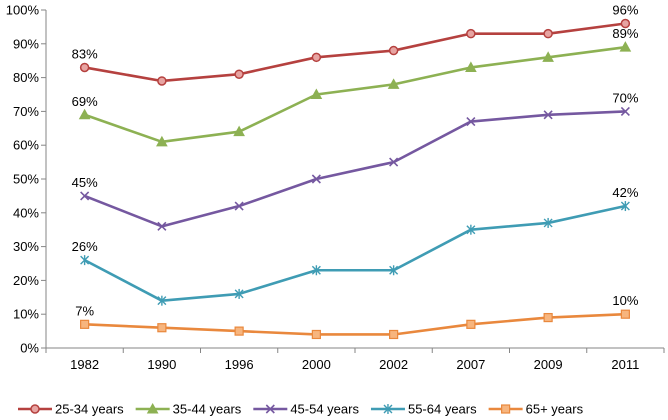 This screenshot has width=668, height=420. Describe the element at coordinates (85, 182) in the screenshot. I see `data-label-start: 45%` at that location.